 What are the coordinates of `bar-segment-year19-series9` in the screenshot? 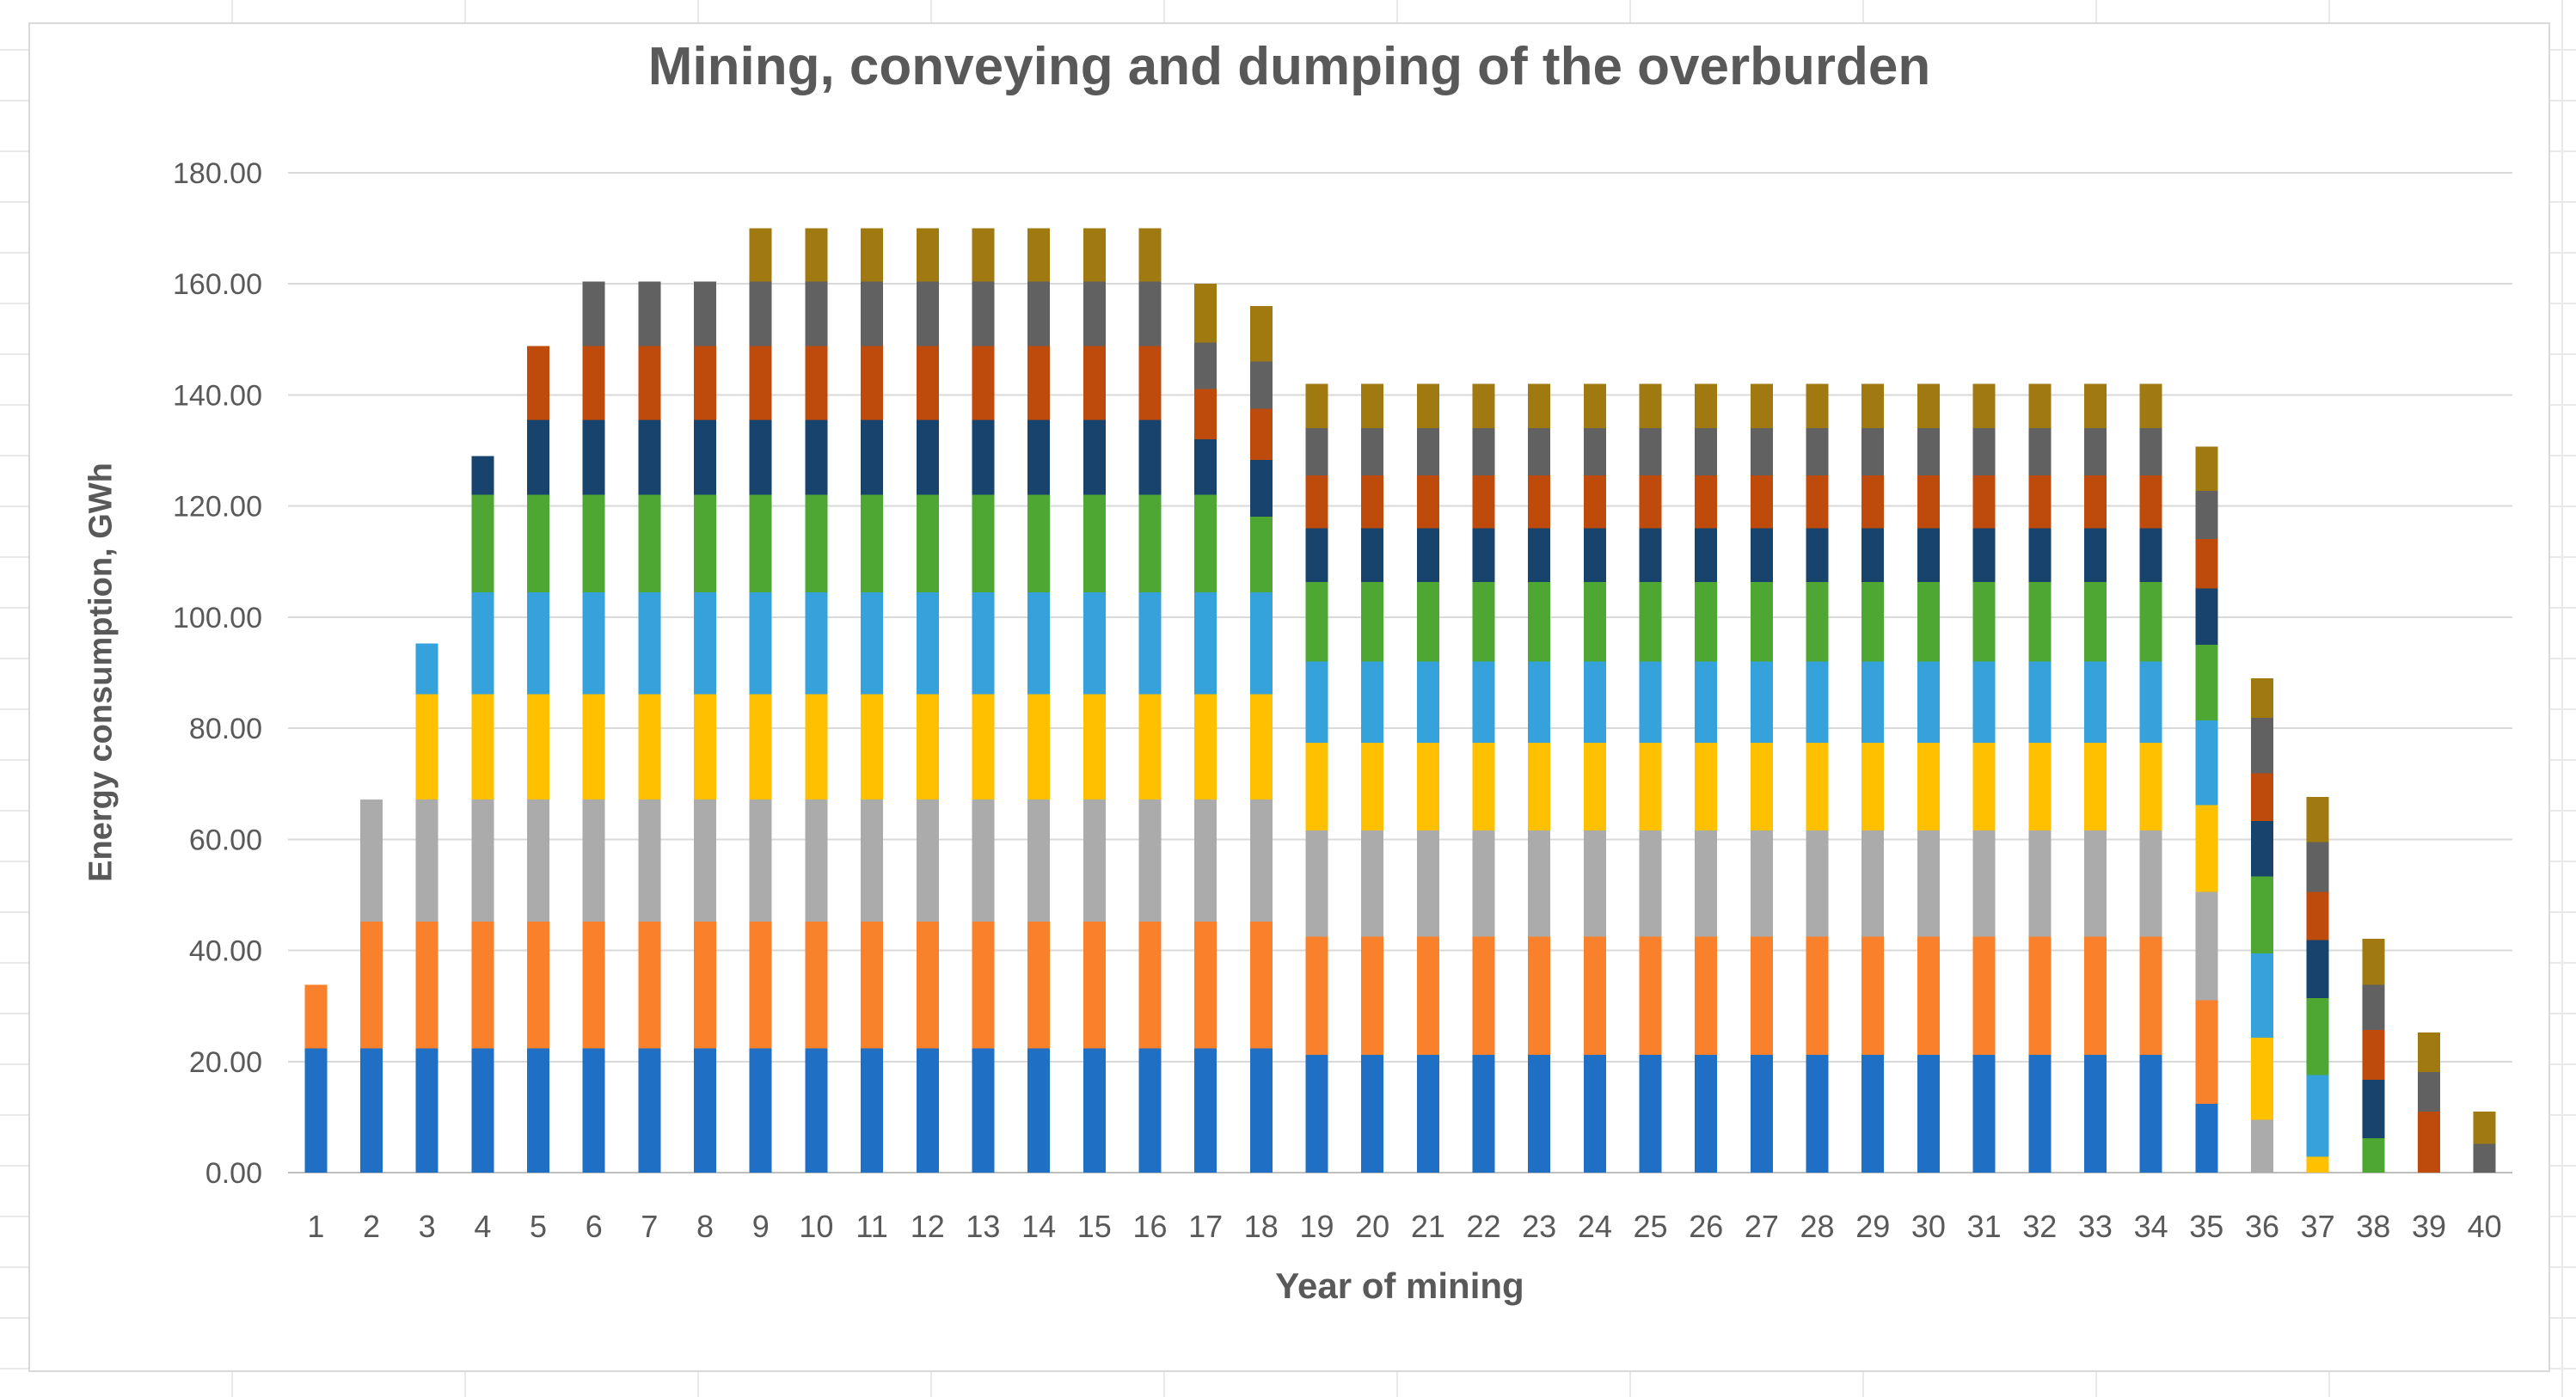 It's located at (1316, 452).